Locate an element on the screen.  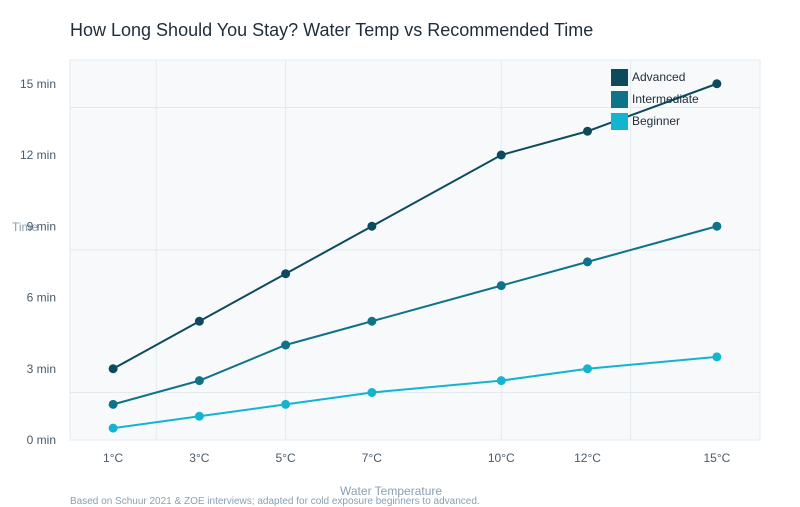
x-tick-label: 15°C is located at coordinates (716, 458).